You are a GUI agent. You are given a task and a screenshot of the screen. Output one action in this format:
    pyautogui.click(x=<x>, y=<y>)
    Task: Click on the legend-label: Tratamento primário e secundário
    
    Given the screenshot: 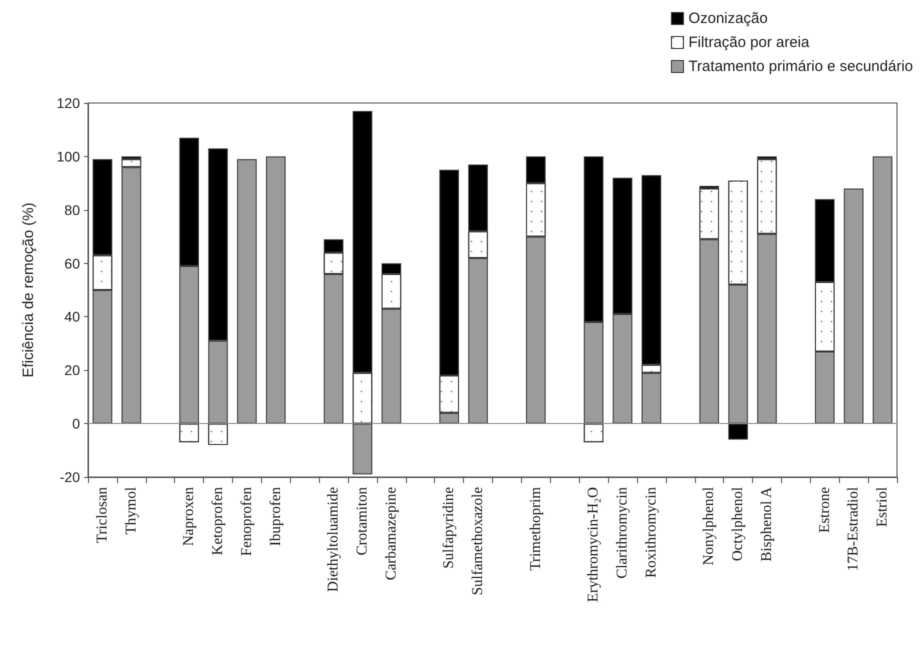 What is the action you would take?
    pyautogui.click(x=800, y=66)
    